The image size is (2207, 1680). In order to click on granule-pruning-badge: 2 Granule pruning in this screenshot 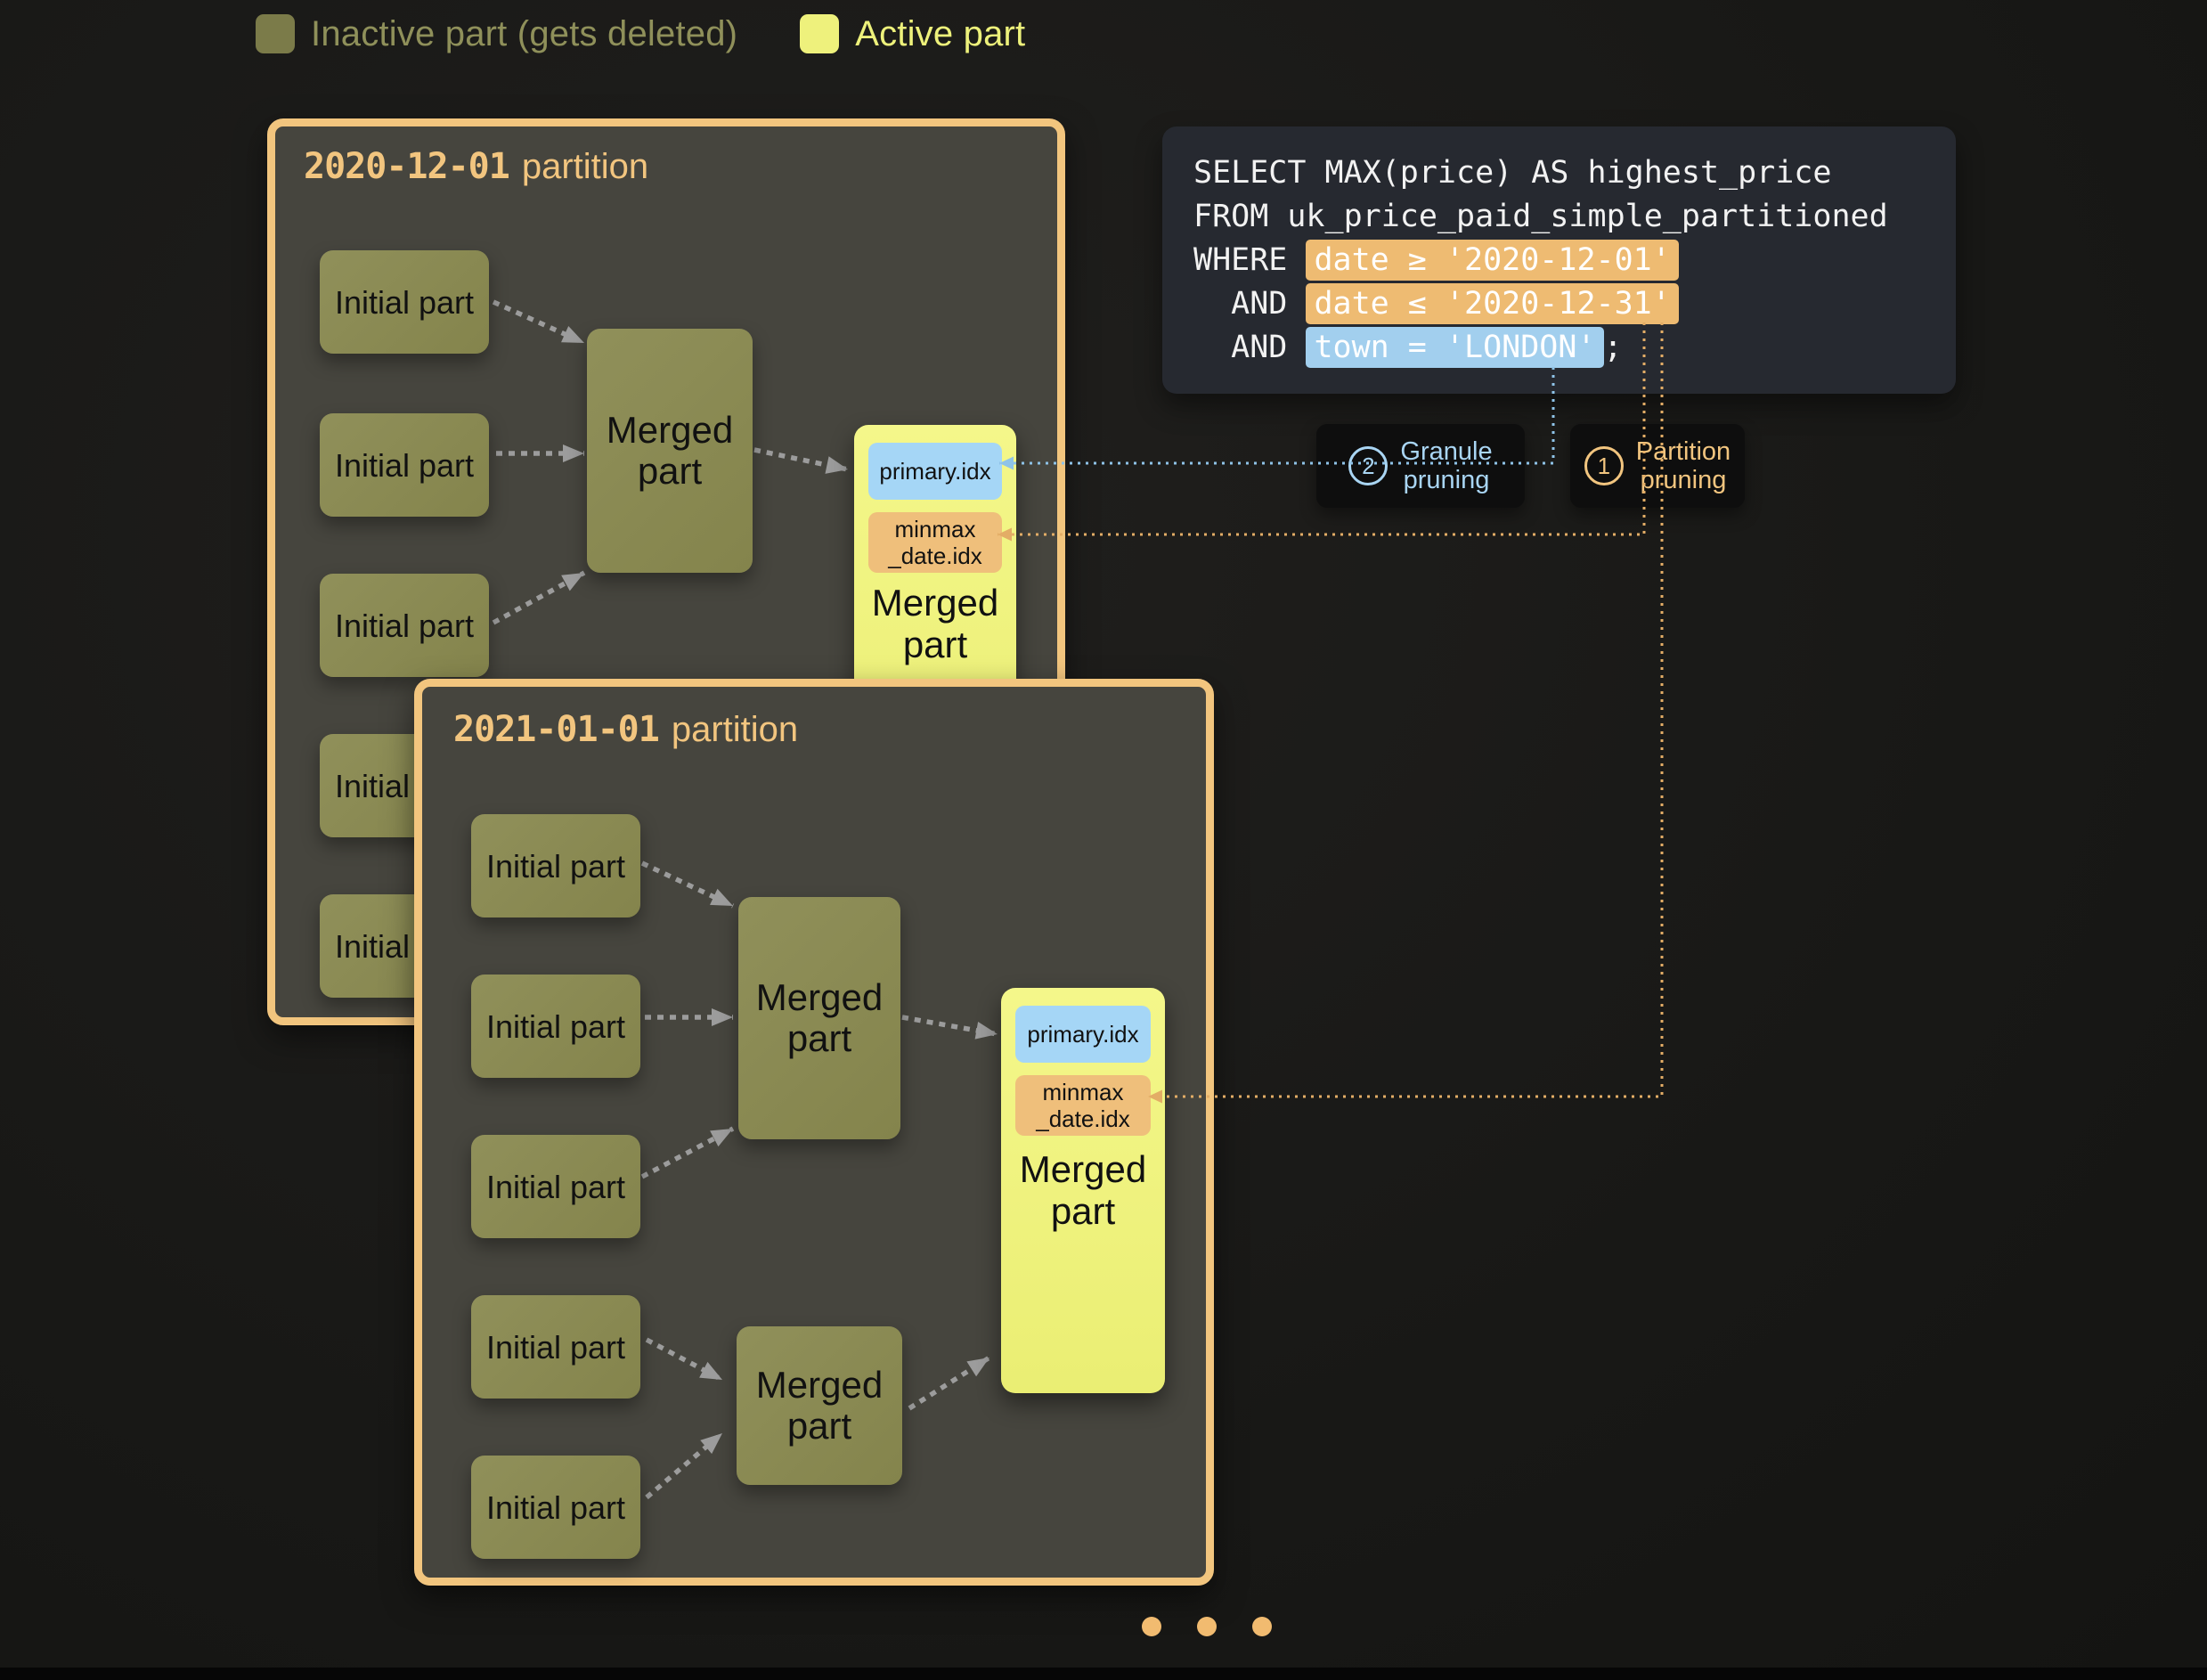, I will do `click(1420, 466)`.